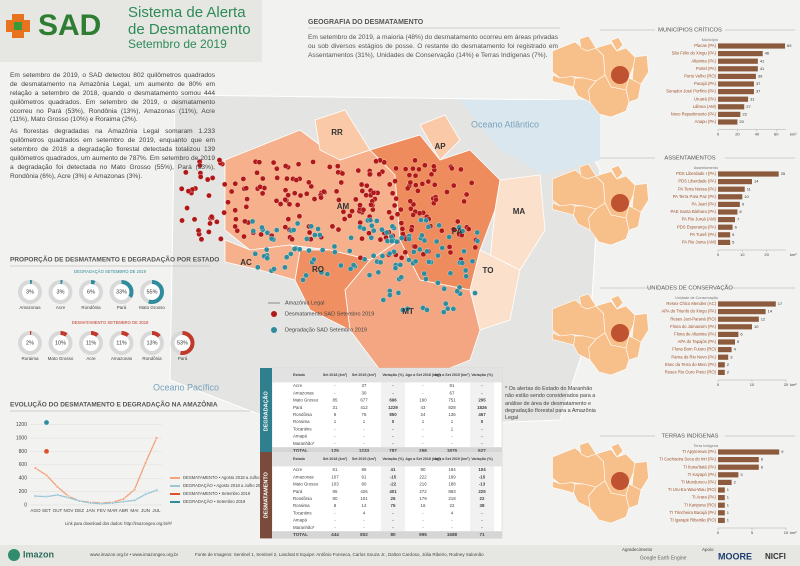 This screenshot has width=800, height=566. Describe the element at coordinates (762, 68) in the screenshot. I see `data-label: 41` at that location.